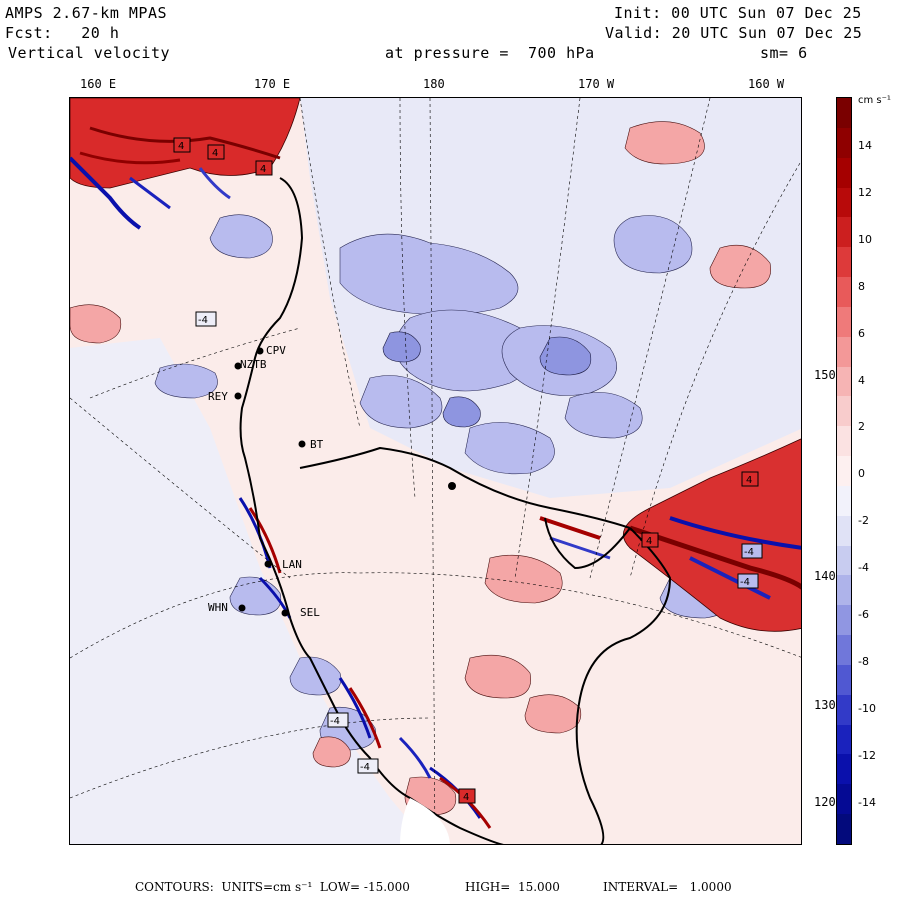 The image size is (900, 900). Describe the element at coordinates (865, 192) in the screenshot. I see `colorbar-tick-label: 12` at that location.